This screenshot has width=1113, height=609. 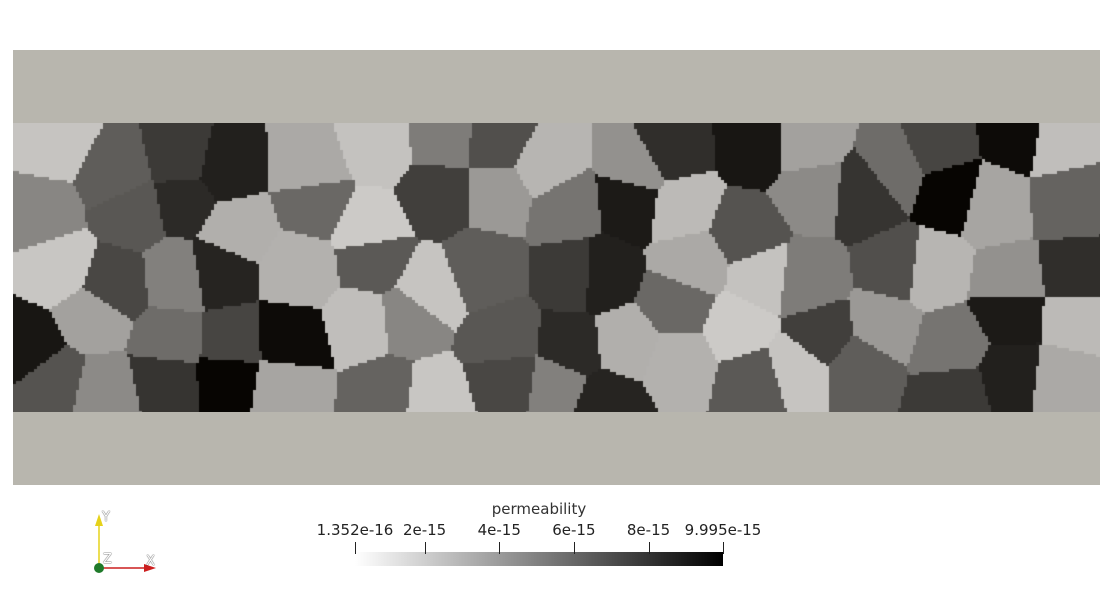 I want to click on colorbar-tick-label: 8e-15, so click(x=648, y=530).